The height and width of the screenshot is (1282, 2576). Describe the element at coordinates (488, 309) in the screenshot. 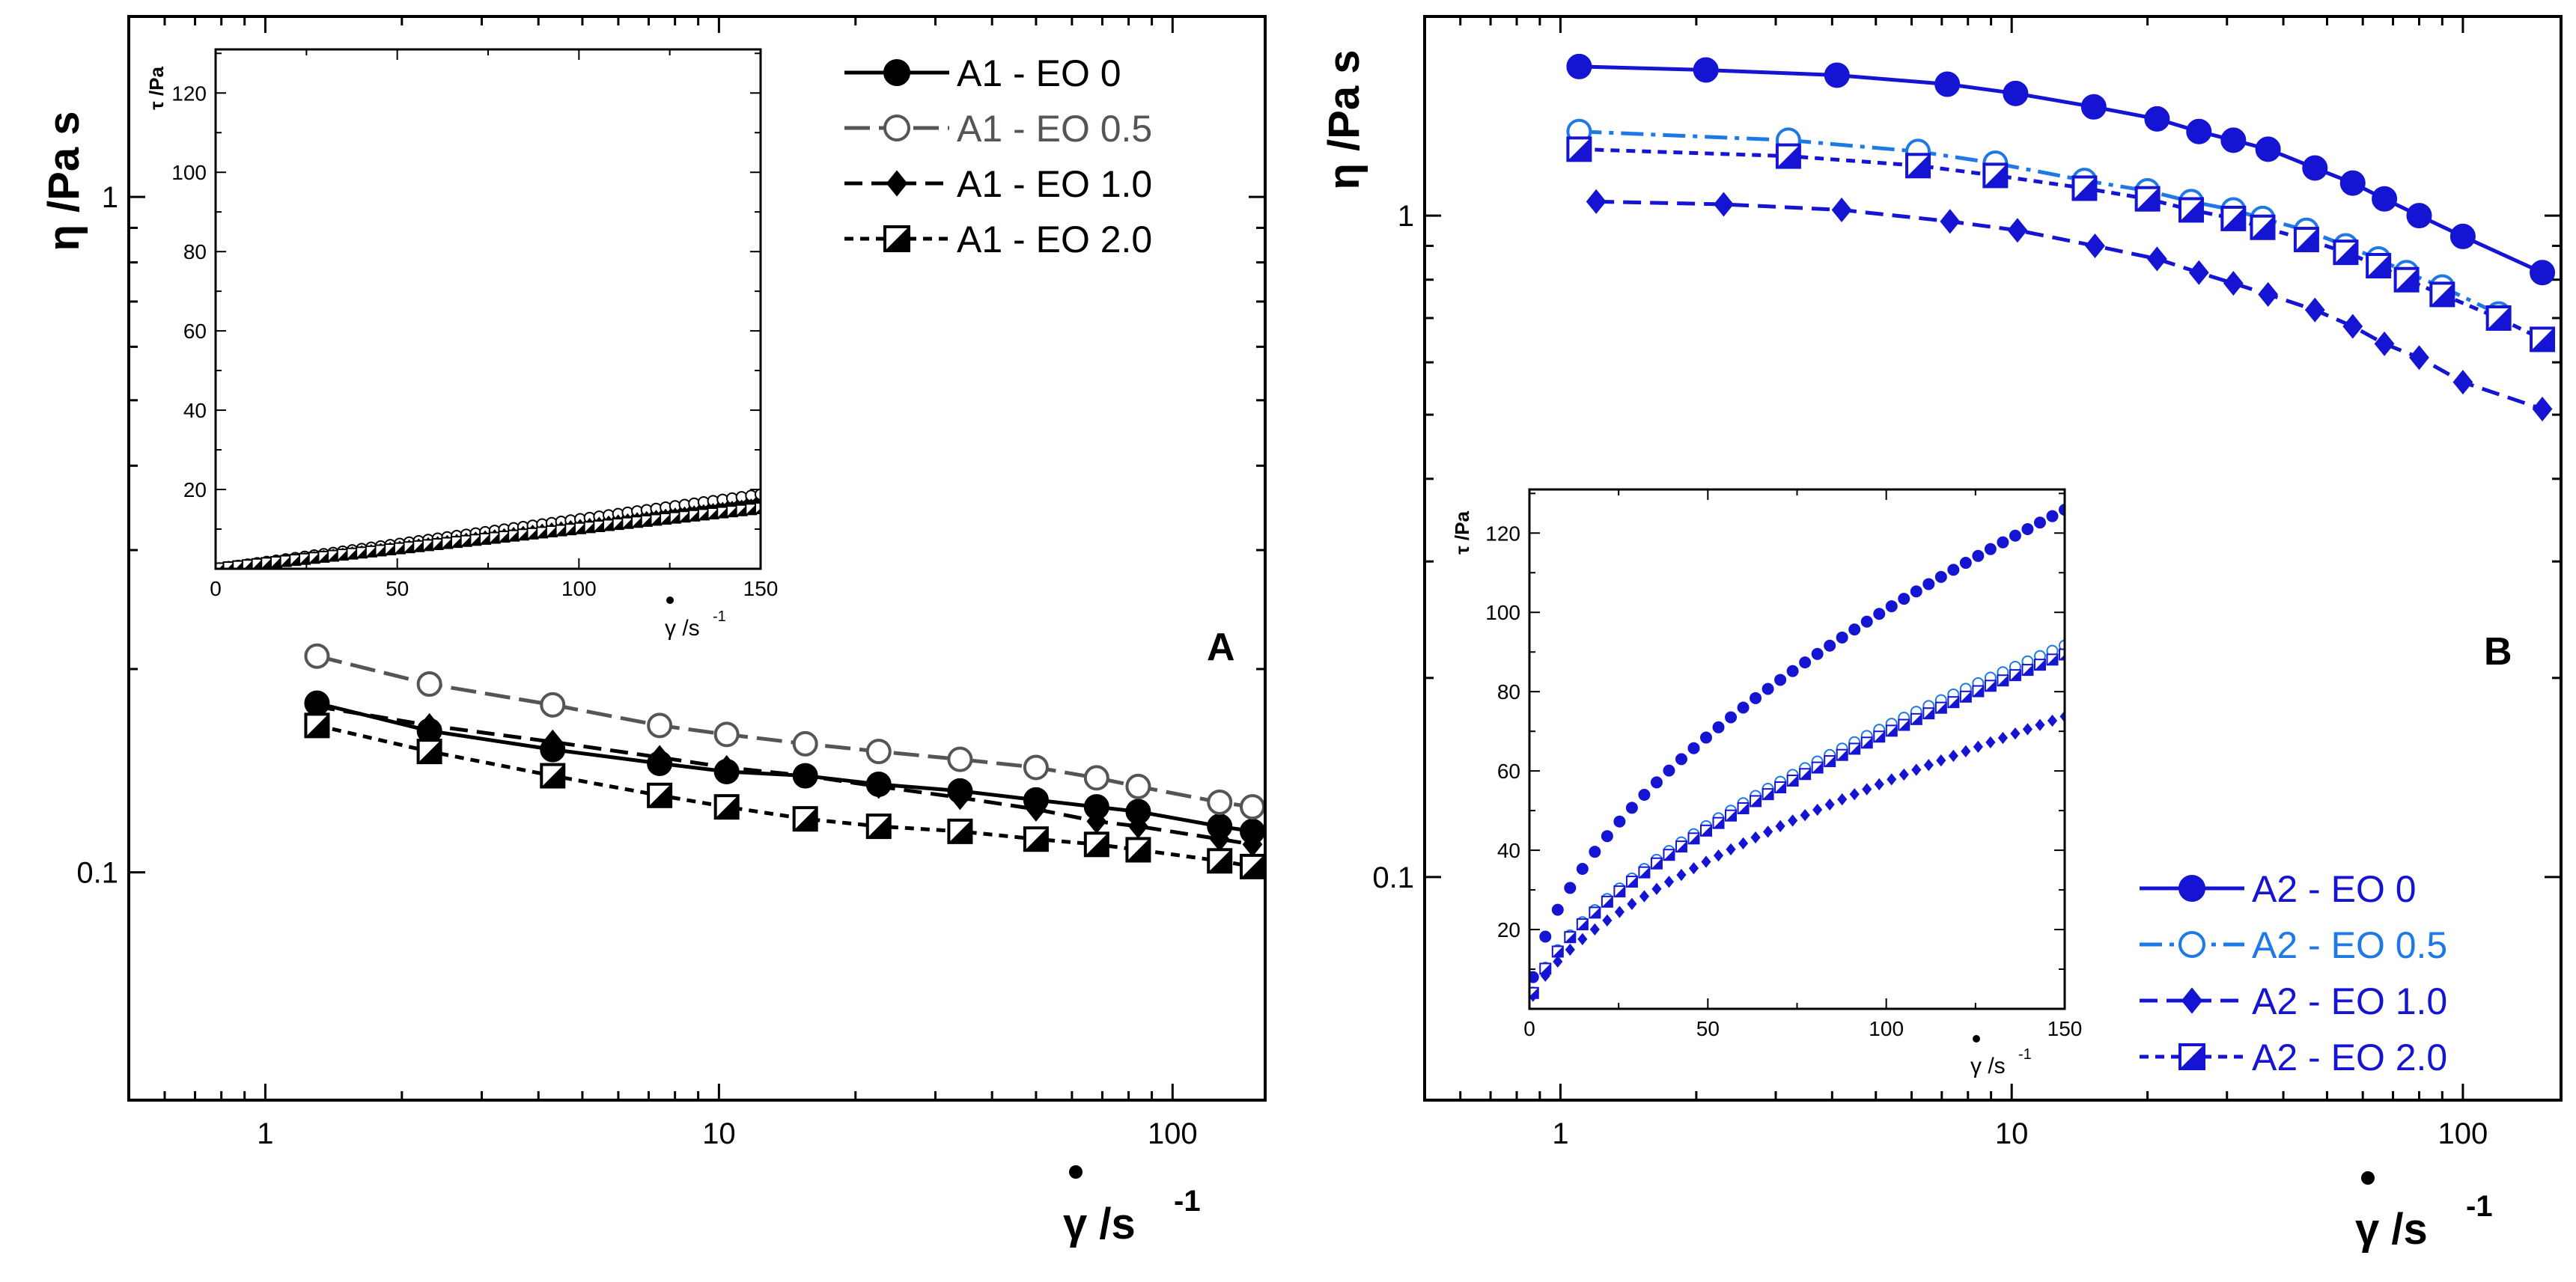

I see `panel-a-inset-frame` at that location.